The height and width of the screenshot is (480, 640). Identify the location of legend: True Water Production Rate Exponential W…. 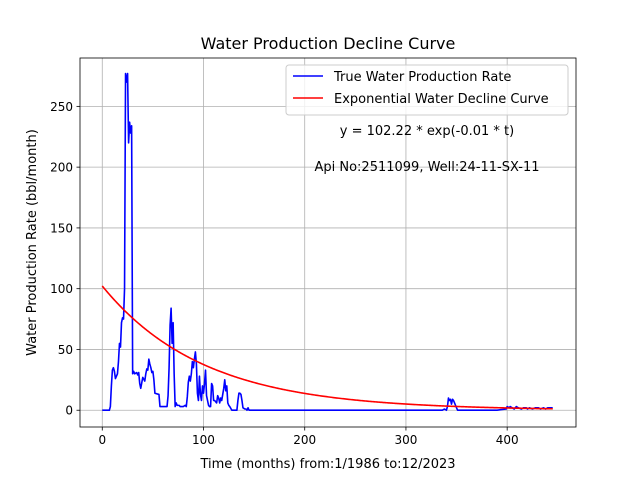
(427, 90).